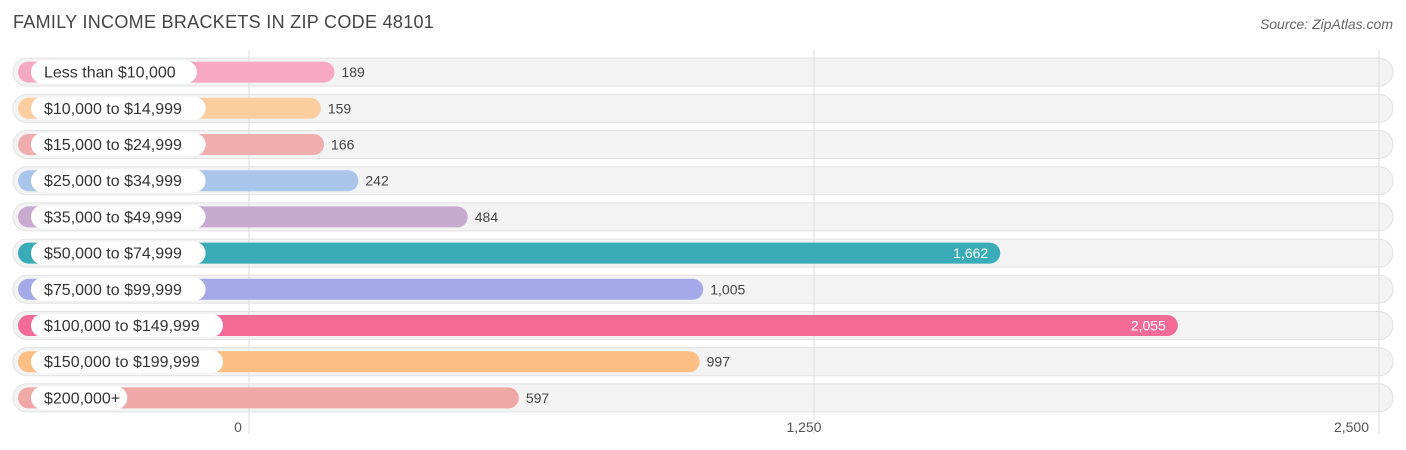  I want to click on value-label: 2,055, so click(1148, 326).